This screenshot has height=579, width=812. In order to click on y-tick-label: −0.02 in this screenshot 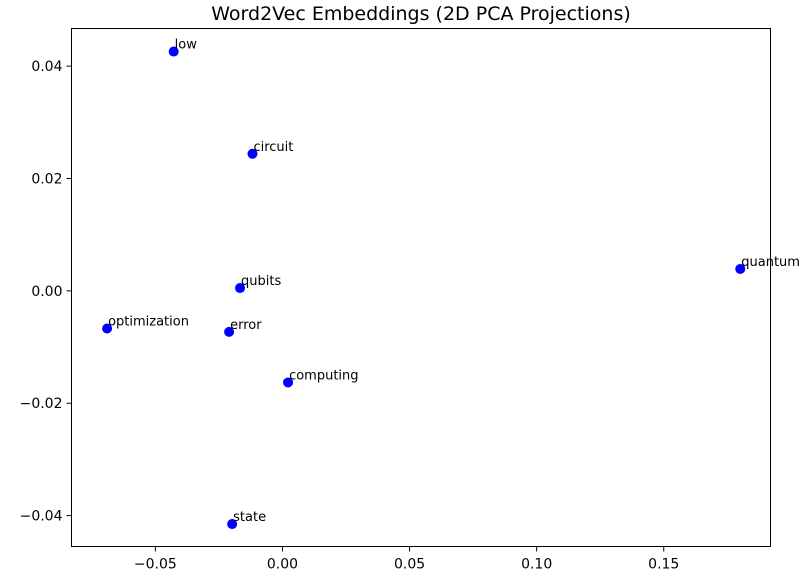, I will do `click(41, 404)`.